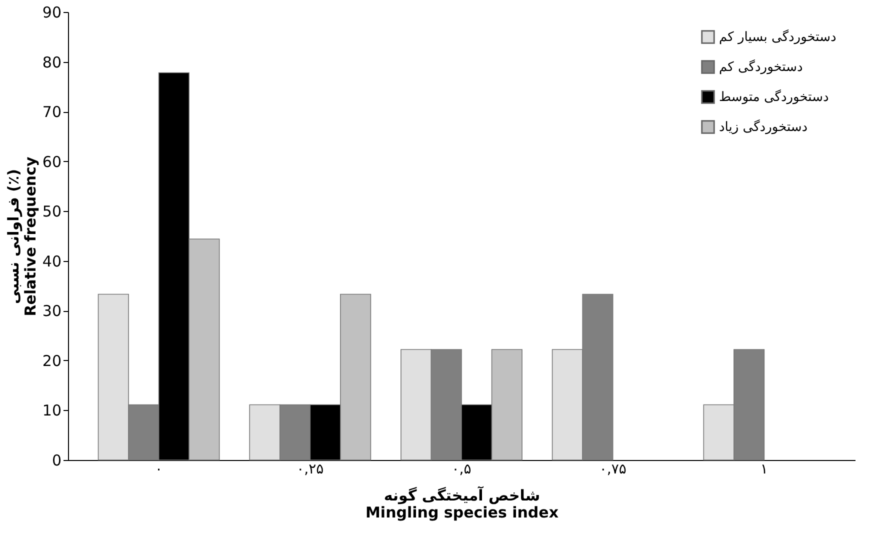 The image size is (873, 537). Describe the element at coordinates (52, 311) in the screenshot. I see `y-tick-label: 30` at that location.